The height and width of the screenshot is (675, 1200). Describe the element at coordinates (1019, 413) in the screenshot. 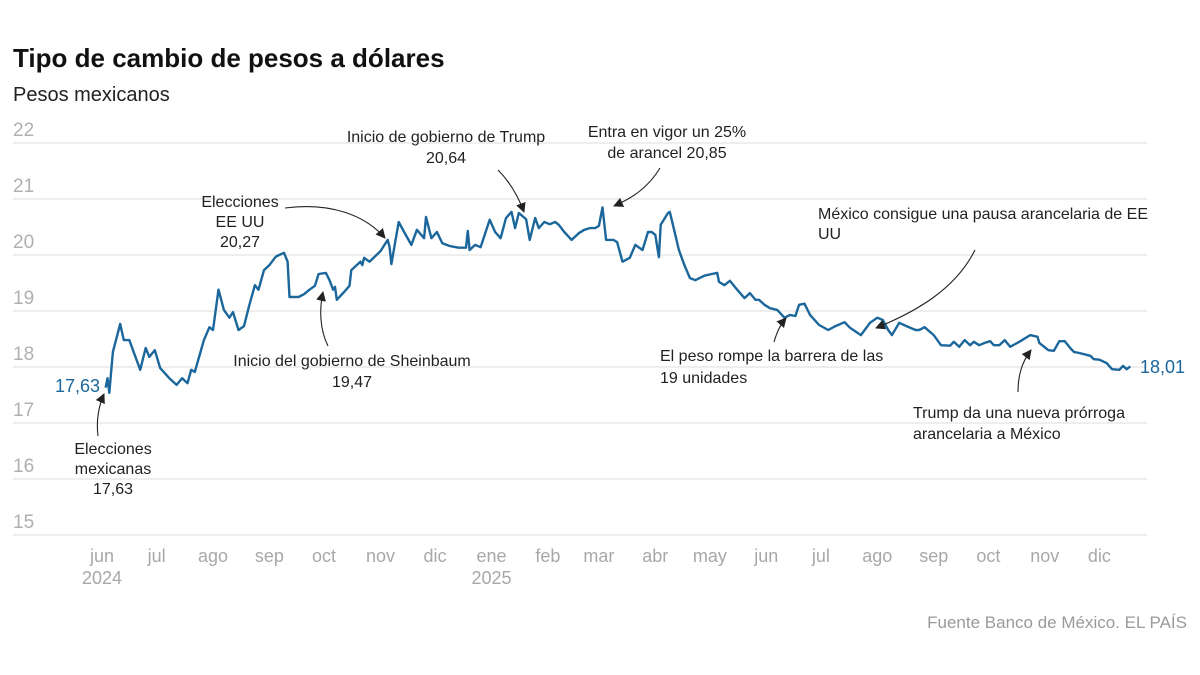

I see `annotation-line: Trump da una nueva prórroga` at that location.